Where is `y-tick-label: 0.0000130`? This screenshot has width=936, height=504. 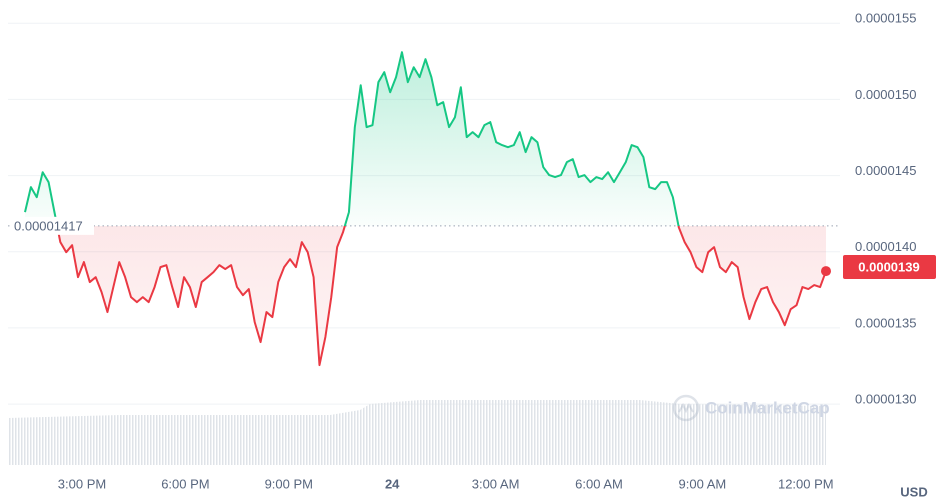
y-tick-label: 0.0000130 is located at coordinates (885, 399).